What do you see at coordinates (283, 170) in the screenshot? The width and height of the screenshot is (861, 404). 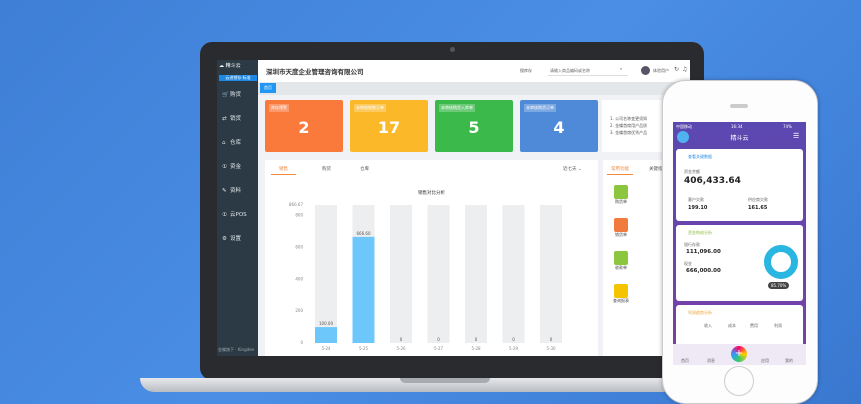 I see `tab-sales: 销售` at bounding box center [283, 170].